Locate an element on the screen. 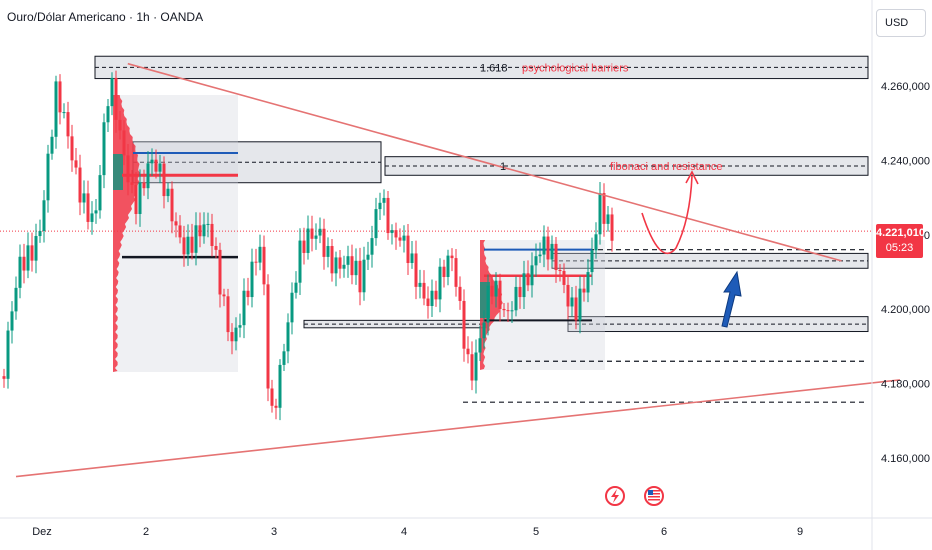 This screenshot has height=550, width=932. countdown: 05:23 is located at coordinates (899, 248).